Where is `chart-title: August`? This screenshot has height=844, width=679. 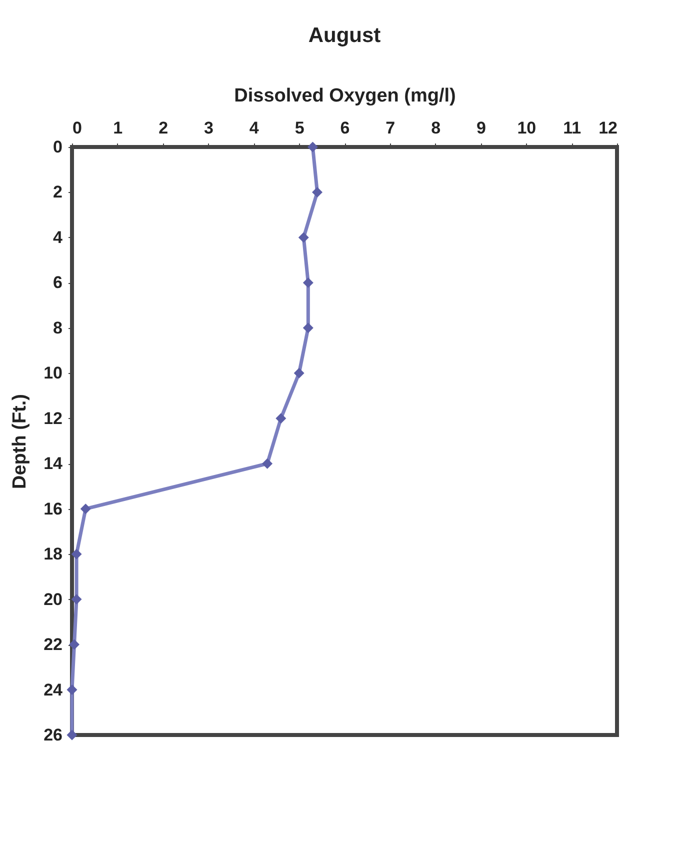
chart-title: August is located at coordinates (344, 35).